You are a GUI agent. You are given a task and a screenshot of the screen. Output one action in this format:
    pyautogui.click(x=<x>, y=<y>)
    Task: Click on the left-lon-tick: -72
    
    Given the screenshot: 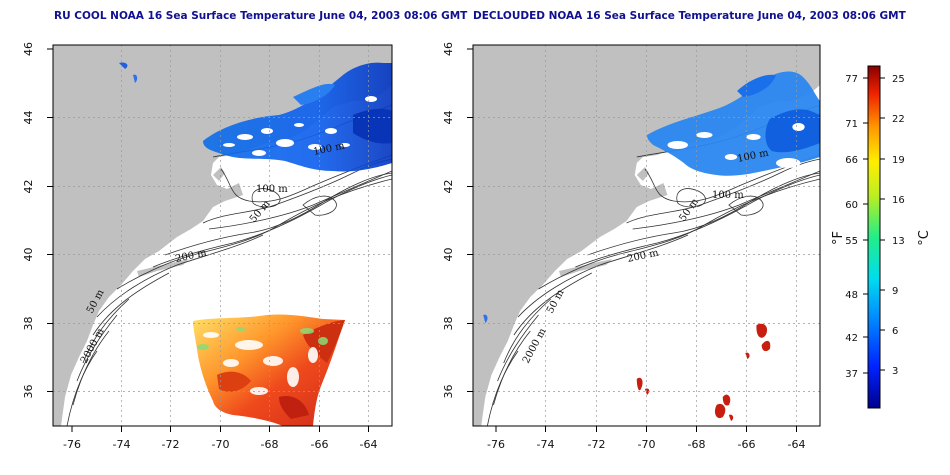 What is the action you would take?
    pyautogui.click(x=171, y=444)
    